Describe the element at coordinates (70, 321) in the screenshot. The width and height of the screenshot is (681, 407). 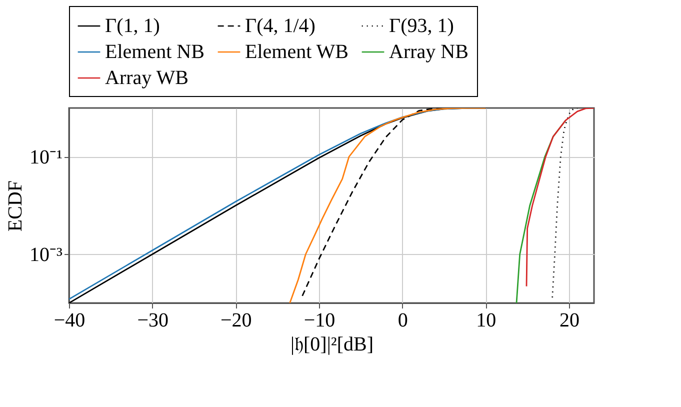
I see `x-tick-label: −40` at that location.